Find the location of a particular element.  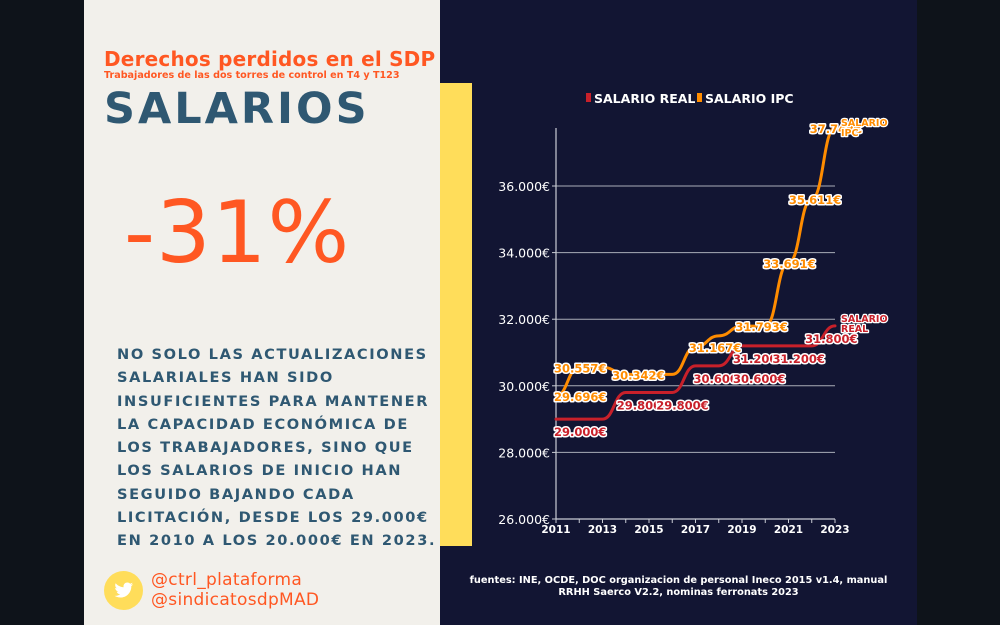

y-tick-label: 30.000€ is located at coordinates (524, 386).